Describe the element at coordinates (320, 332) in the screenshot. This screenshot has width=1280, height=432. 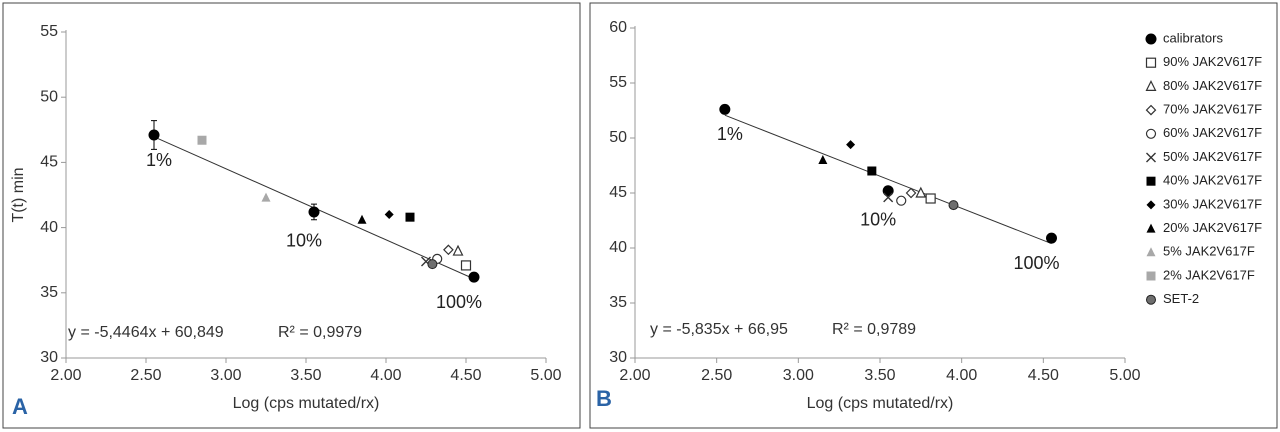
I see `r-squared: R² = 0,9979` at that location.